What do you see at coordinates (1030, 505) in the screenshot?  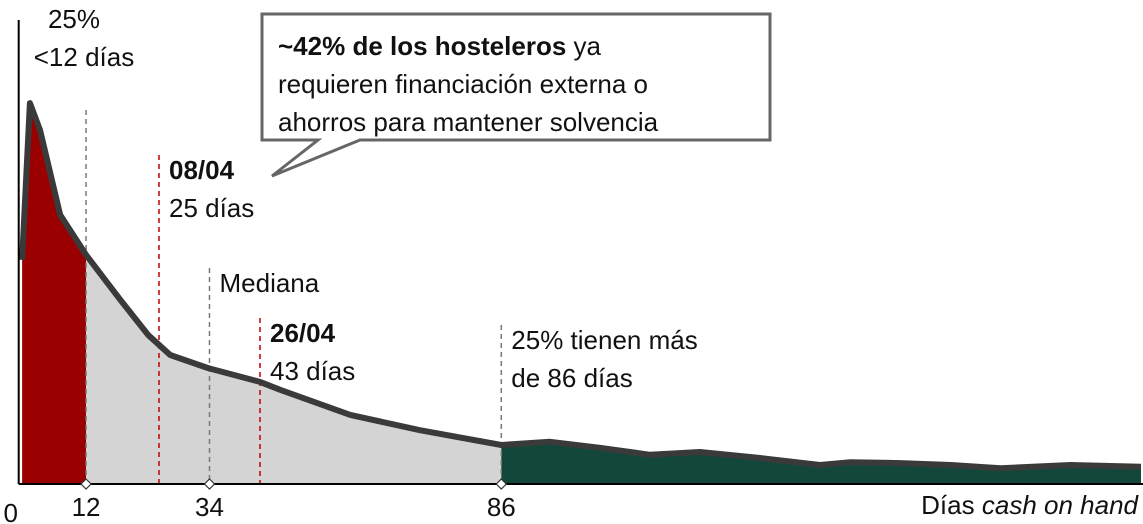 I see `x-axis-label: Días cash on hand` at bounding box center [1030, 505].